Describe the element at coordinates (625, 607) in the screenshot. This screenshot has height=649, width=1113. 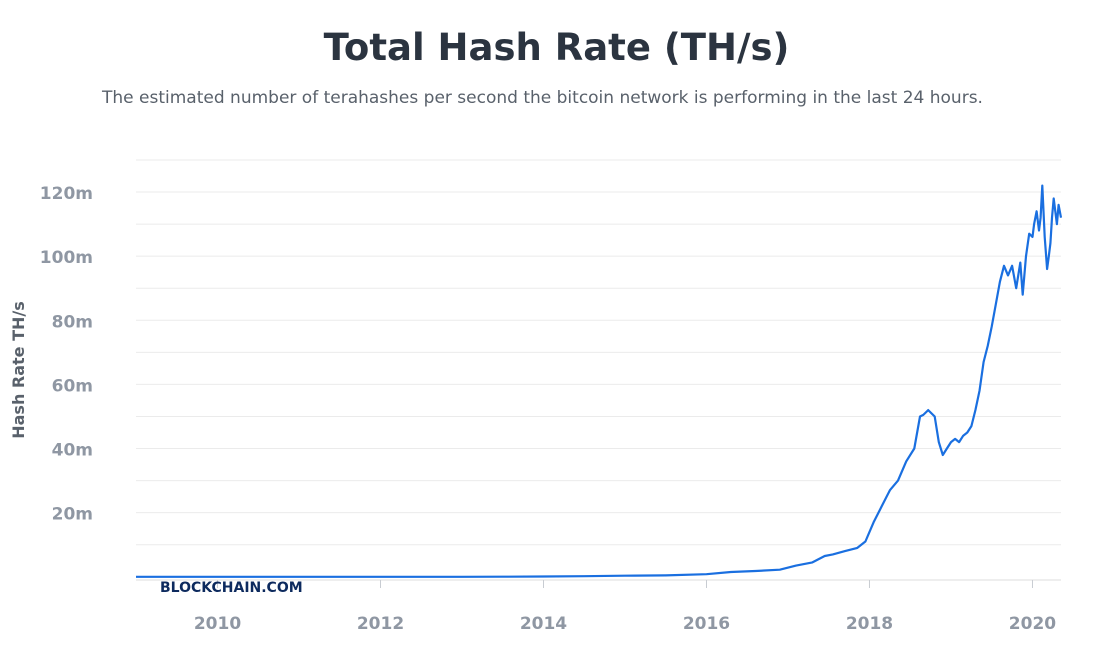
I see `x-tick-labels: 2010 2012 2014 2016 2018 2020` at that location.